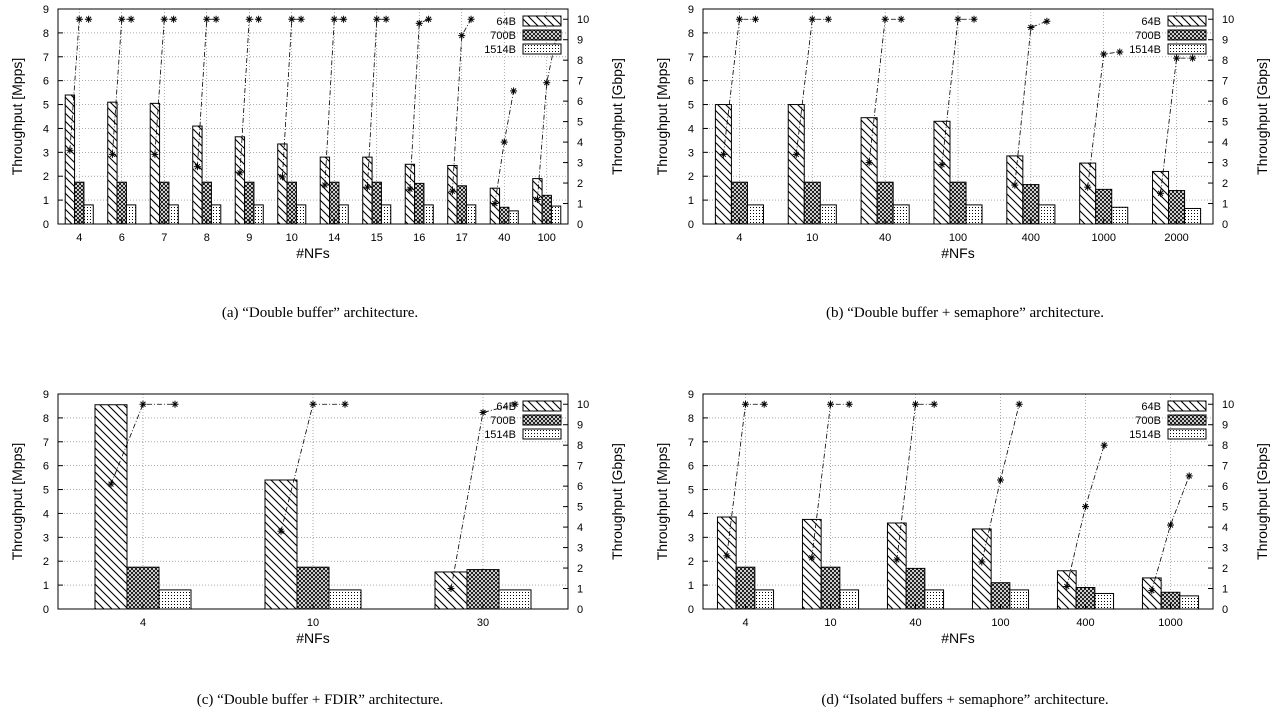 The width and height of the screenshot is (1287, 715). I want to click on legend-swatch-64B, so click(1187, 21).